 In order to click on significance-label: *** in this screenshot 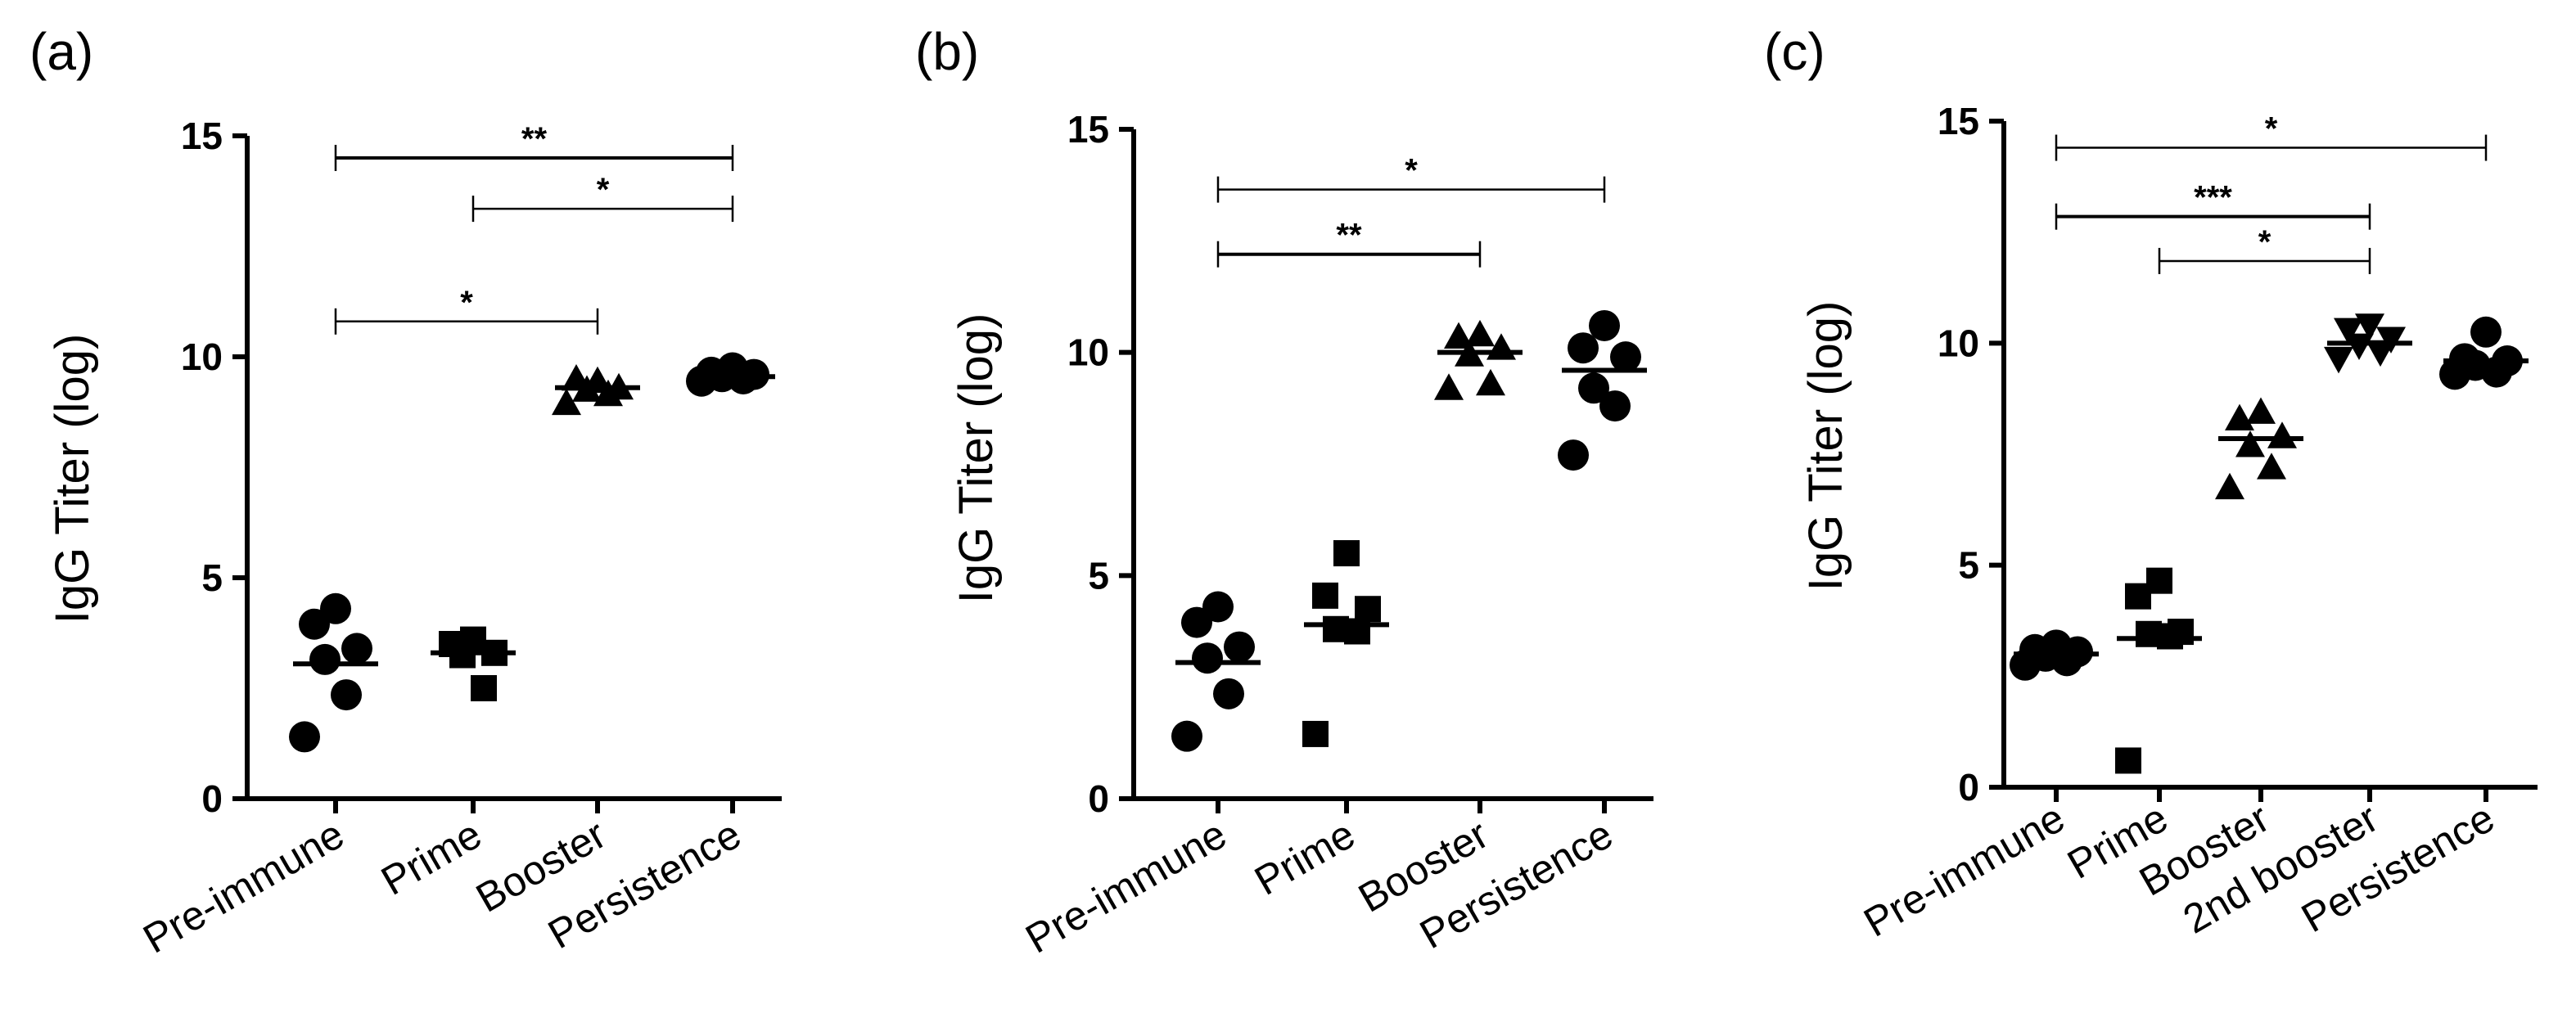, I will do `click(2213, 198)`.